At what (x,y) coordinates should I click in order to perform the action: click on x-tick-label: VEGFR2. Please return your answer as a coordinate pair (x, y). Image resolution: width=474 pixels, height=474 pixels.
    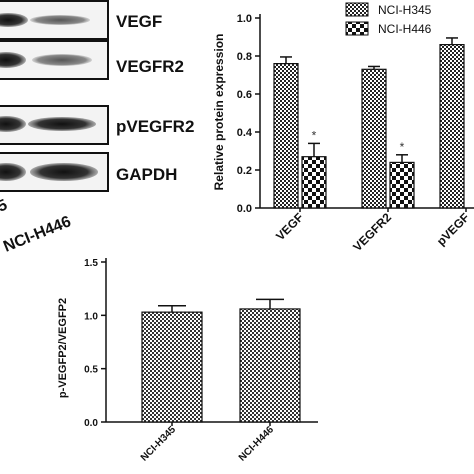
    Looking at the image, I should click on (372, 232).